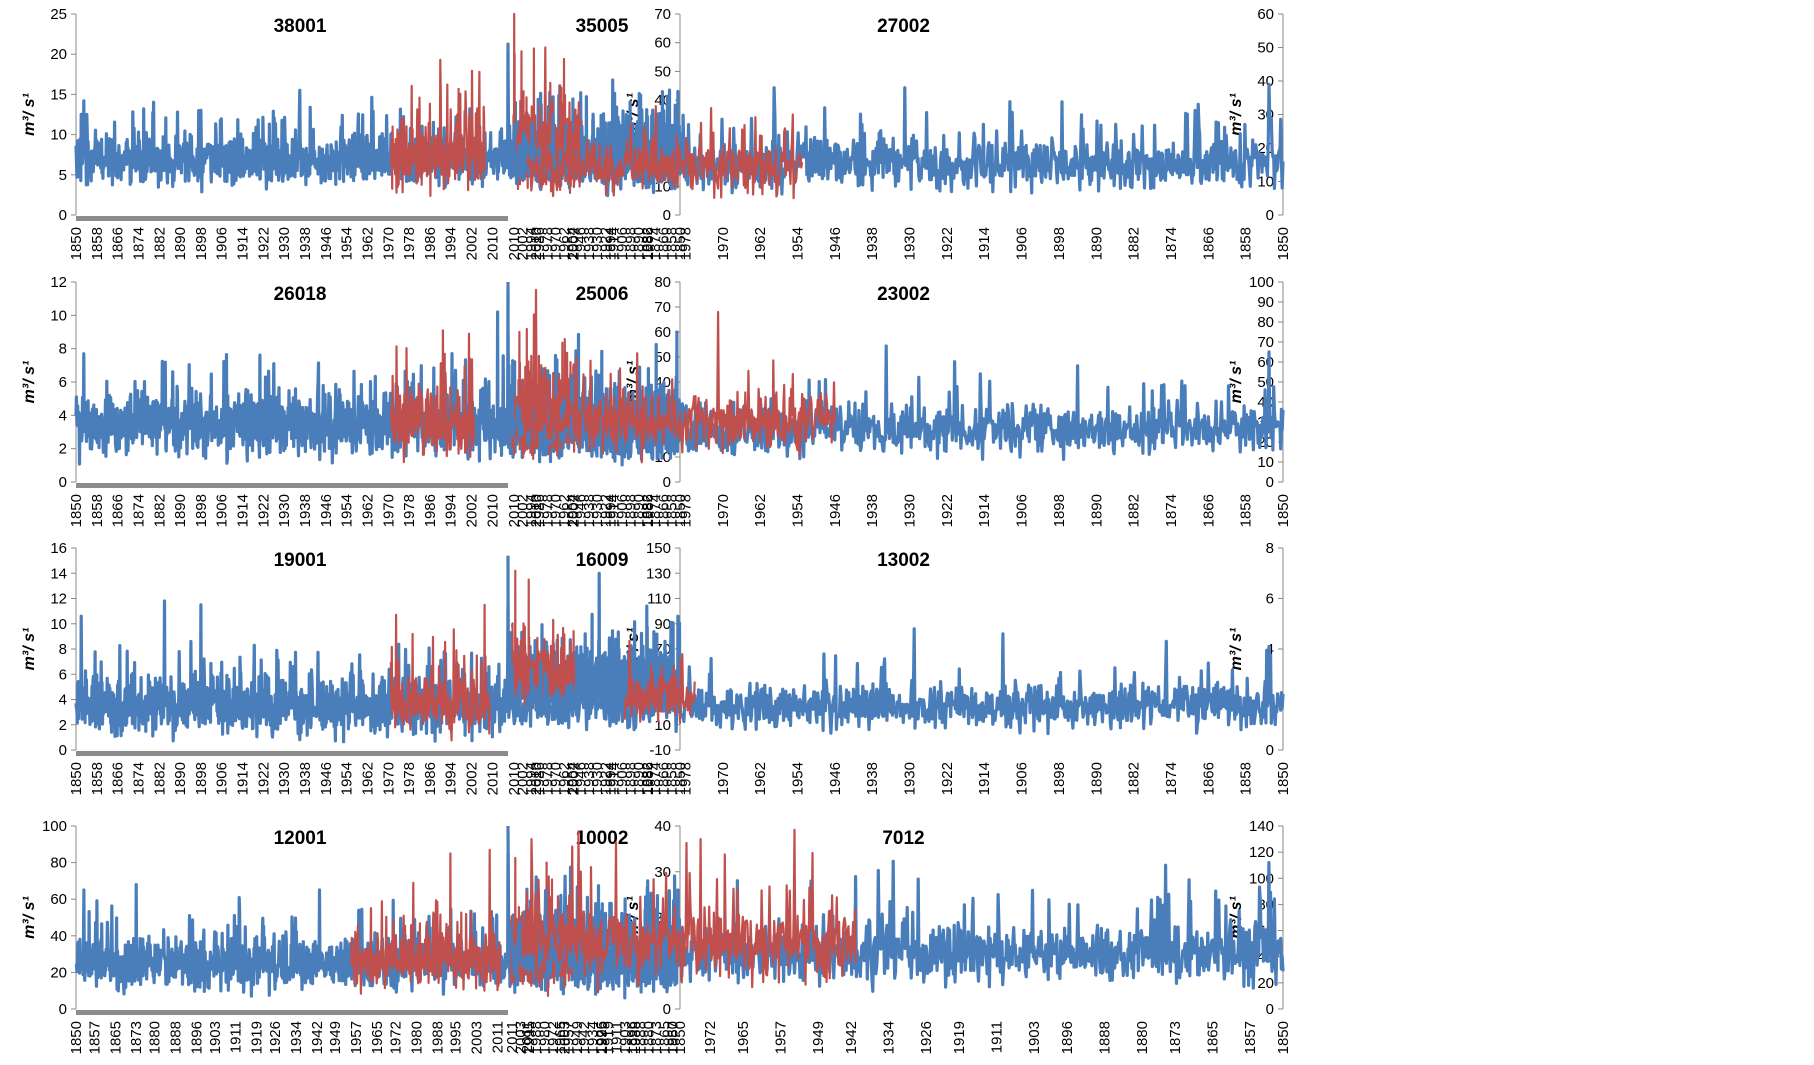 This screenshot has height=1065, width=1814. What do you see at coordinates (616, 1037) in the screenshot?
I see `x-tick-label: 1911` at bounding box center [616, 1037].